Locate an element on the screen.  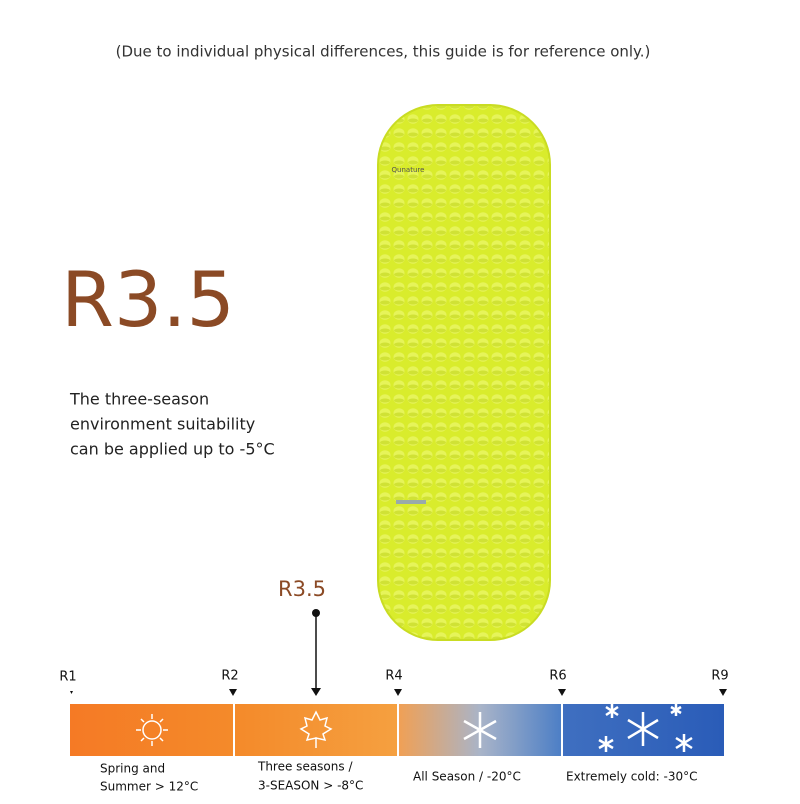
scale-marker: R9 is located at coordinates (719, 676).